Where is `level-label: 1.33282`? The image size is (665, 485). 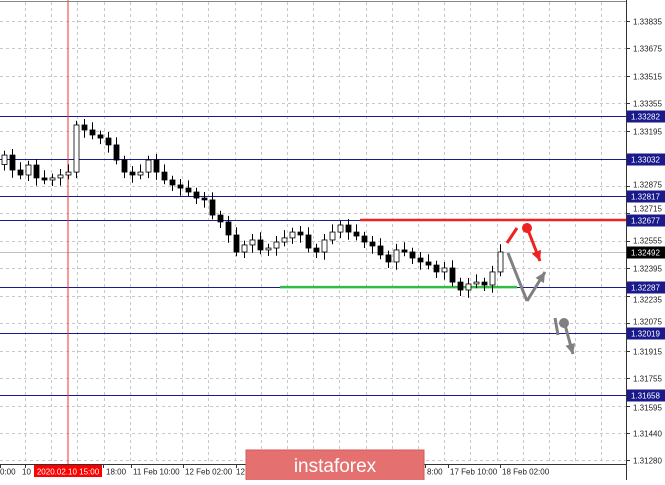
level-label: 1.33282 is located at coordinates (645, 117).